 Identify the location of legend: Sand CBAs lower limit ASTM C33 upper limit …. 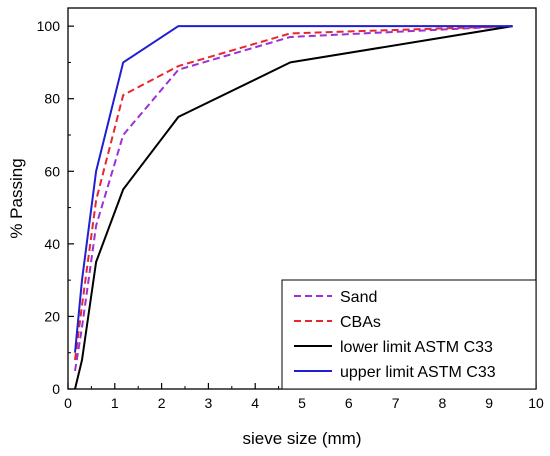
(409, 334).